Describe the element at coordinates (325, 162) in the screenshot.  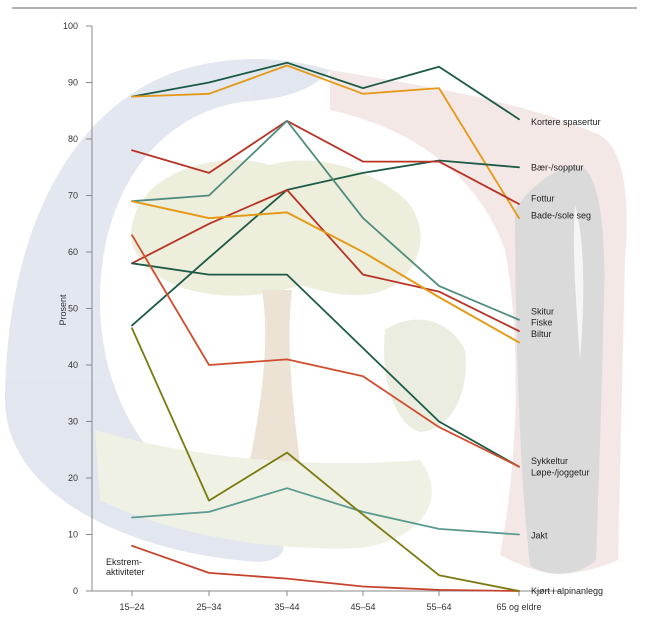
I see `series-line-fottur` at that location.